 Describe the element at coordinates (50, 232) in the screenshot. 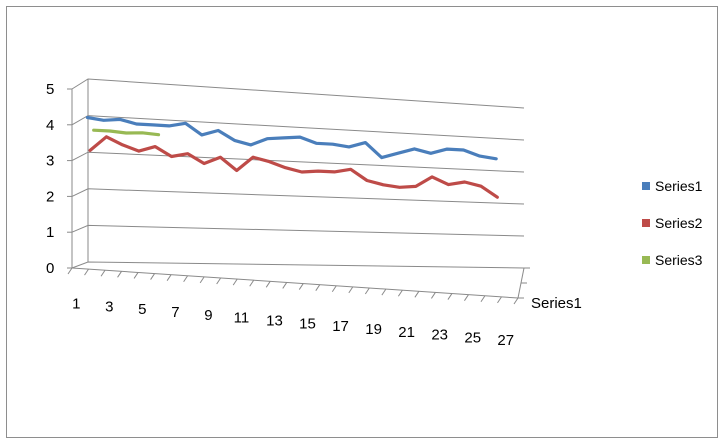

I see `y-tick-label: 1` at that location.